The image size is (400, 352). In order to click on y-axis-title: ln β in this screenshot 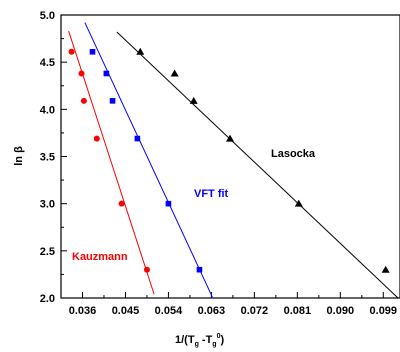, I will do `click(19, 156)`.